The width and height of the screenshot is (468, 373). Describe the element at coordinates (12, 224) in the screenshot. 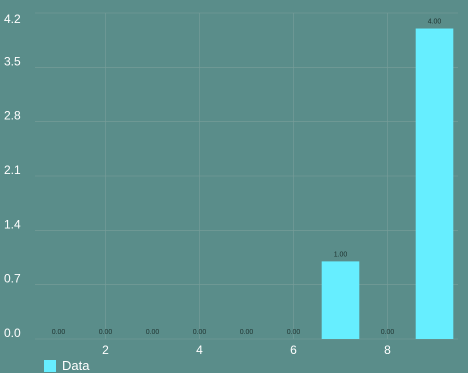

I see `y-tick-label: 1.4` at that location.